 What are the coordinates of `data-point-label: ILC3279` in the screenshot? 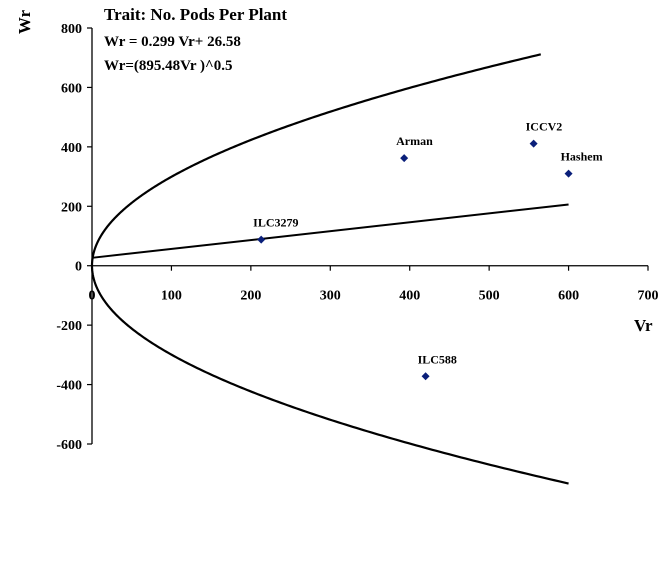 It's located at (275, 223).